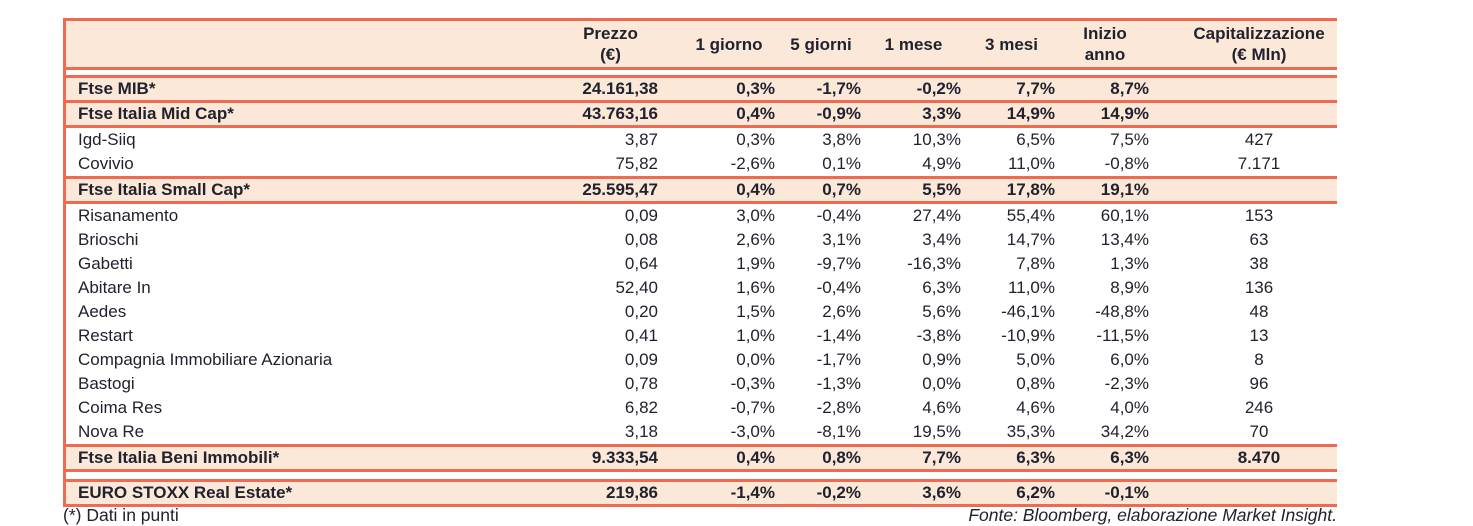 The height and width of the screenshot is (526, 1473). Describe the element at coordinates (1028, 335) in the screenshot. I see `cell-3-mesi: -10,9%` at that location.